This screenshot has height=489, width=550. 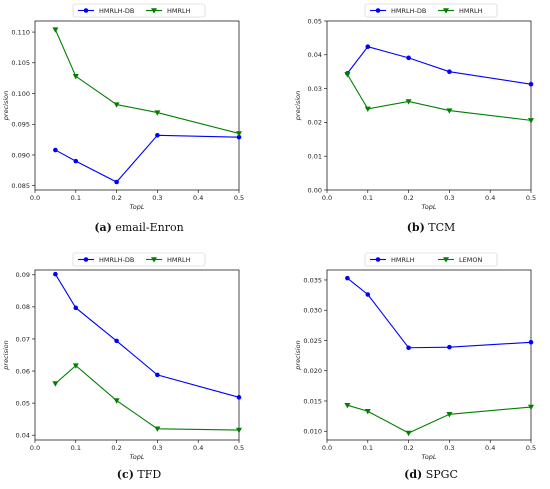 I want to click on y-tick-label: 0.035, so click(x=312, y=280).